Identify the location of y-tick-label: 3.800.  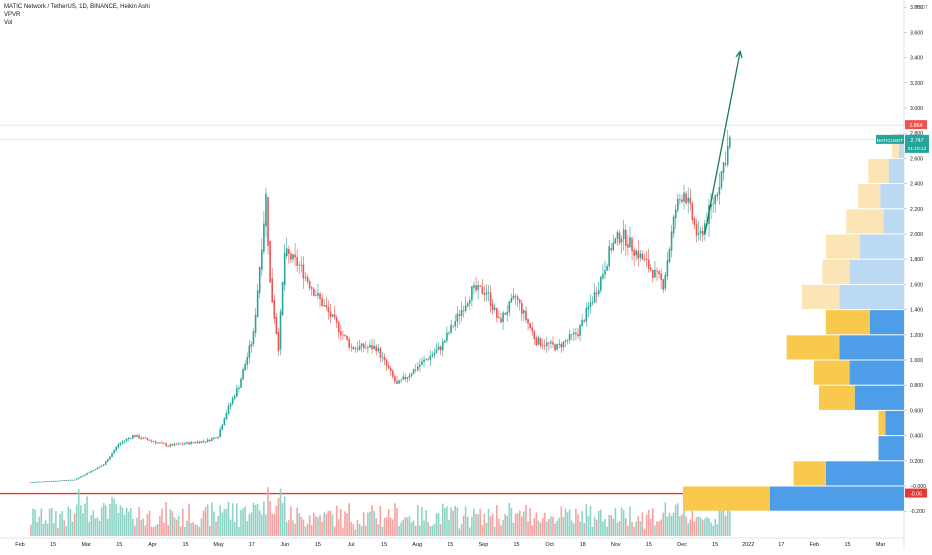
(916, 8).